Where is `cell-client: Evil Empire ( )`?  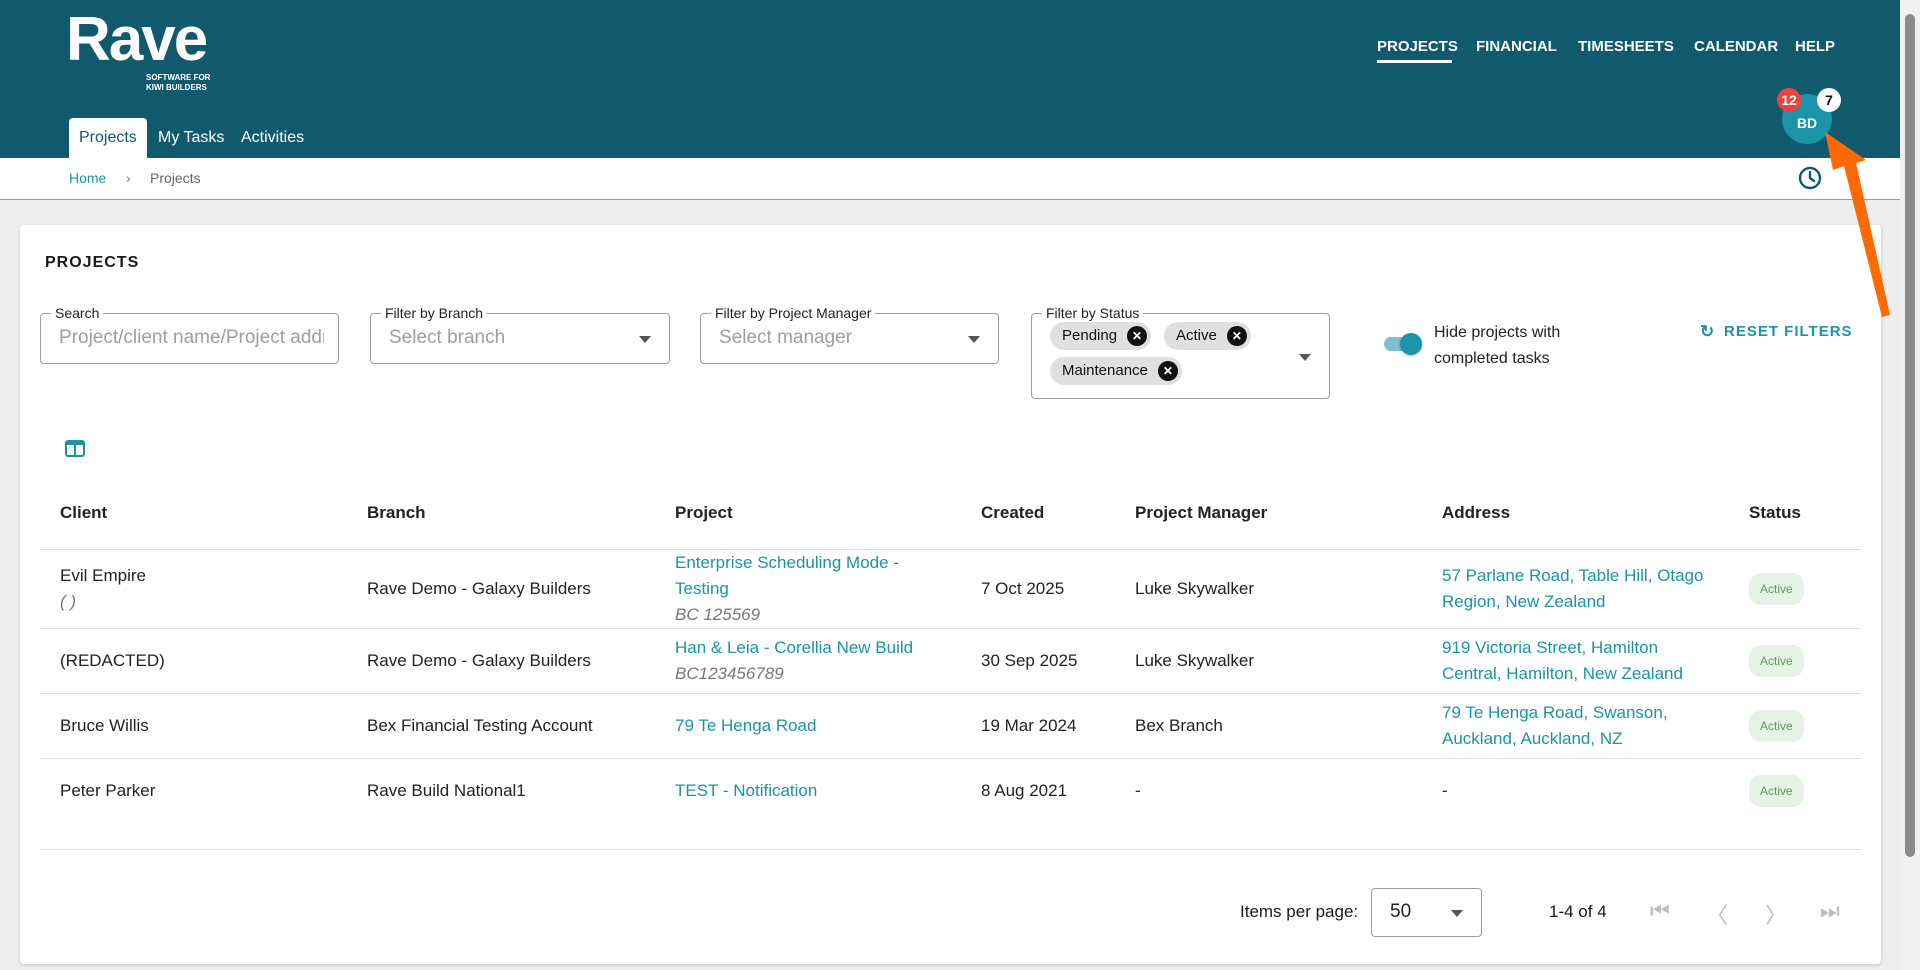
cell-client: Evil Empire ( ) is located at coordinates (103, 588).